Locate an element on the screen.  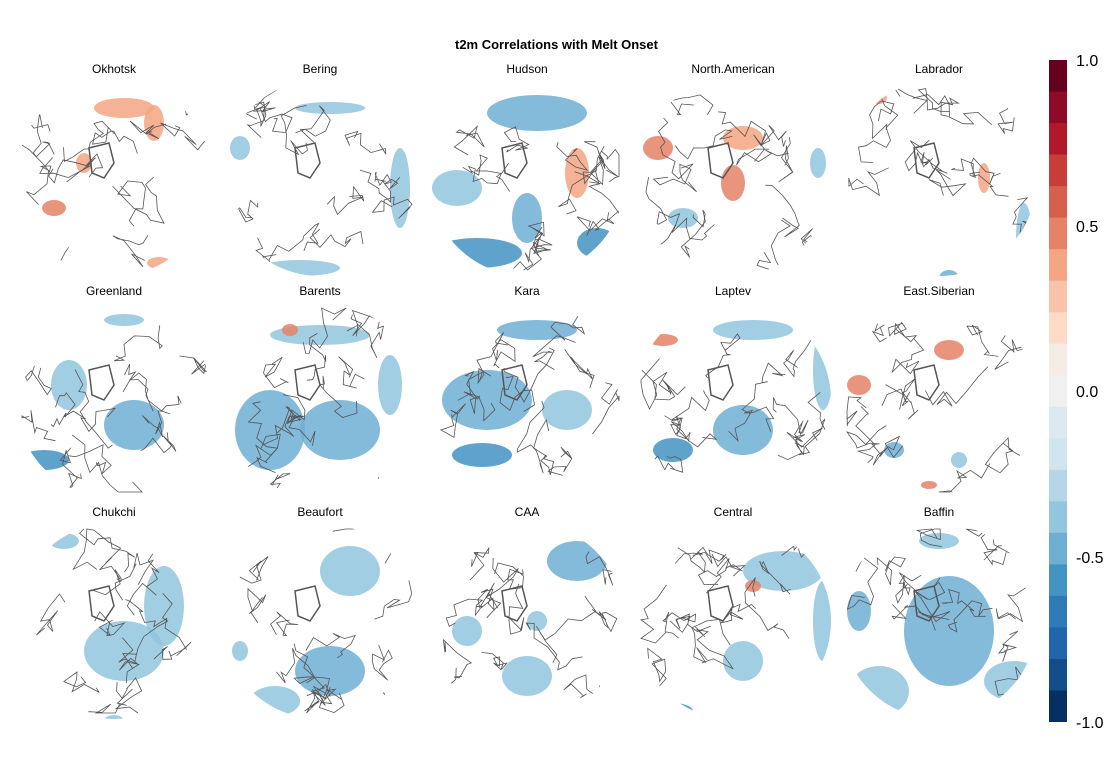
map-panel-north-american: North.American is located at coordinates (733, 172).